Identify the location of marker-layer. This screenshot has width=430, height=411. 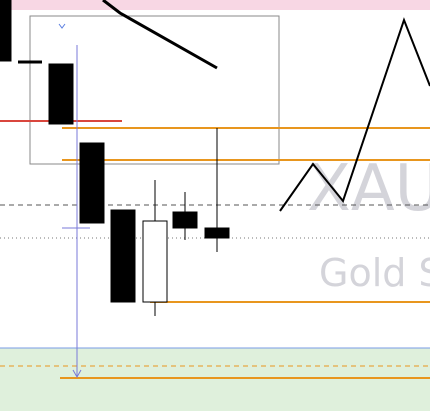
(54, 201).